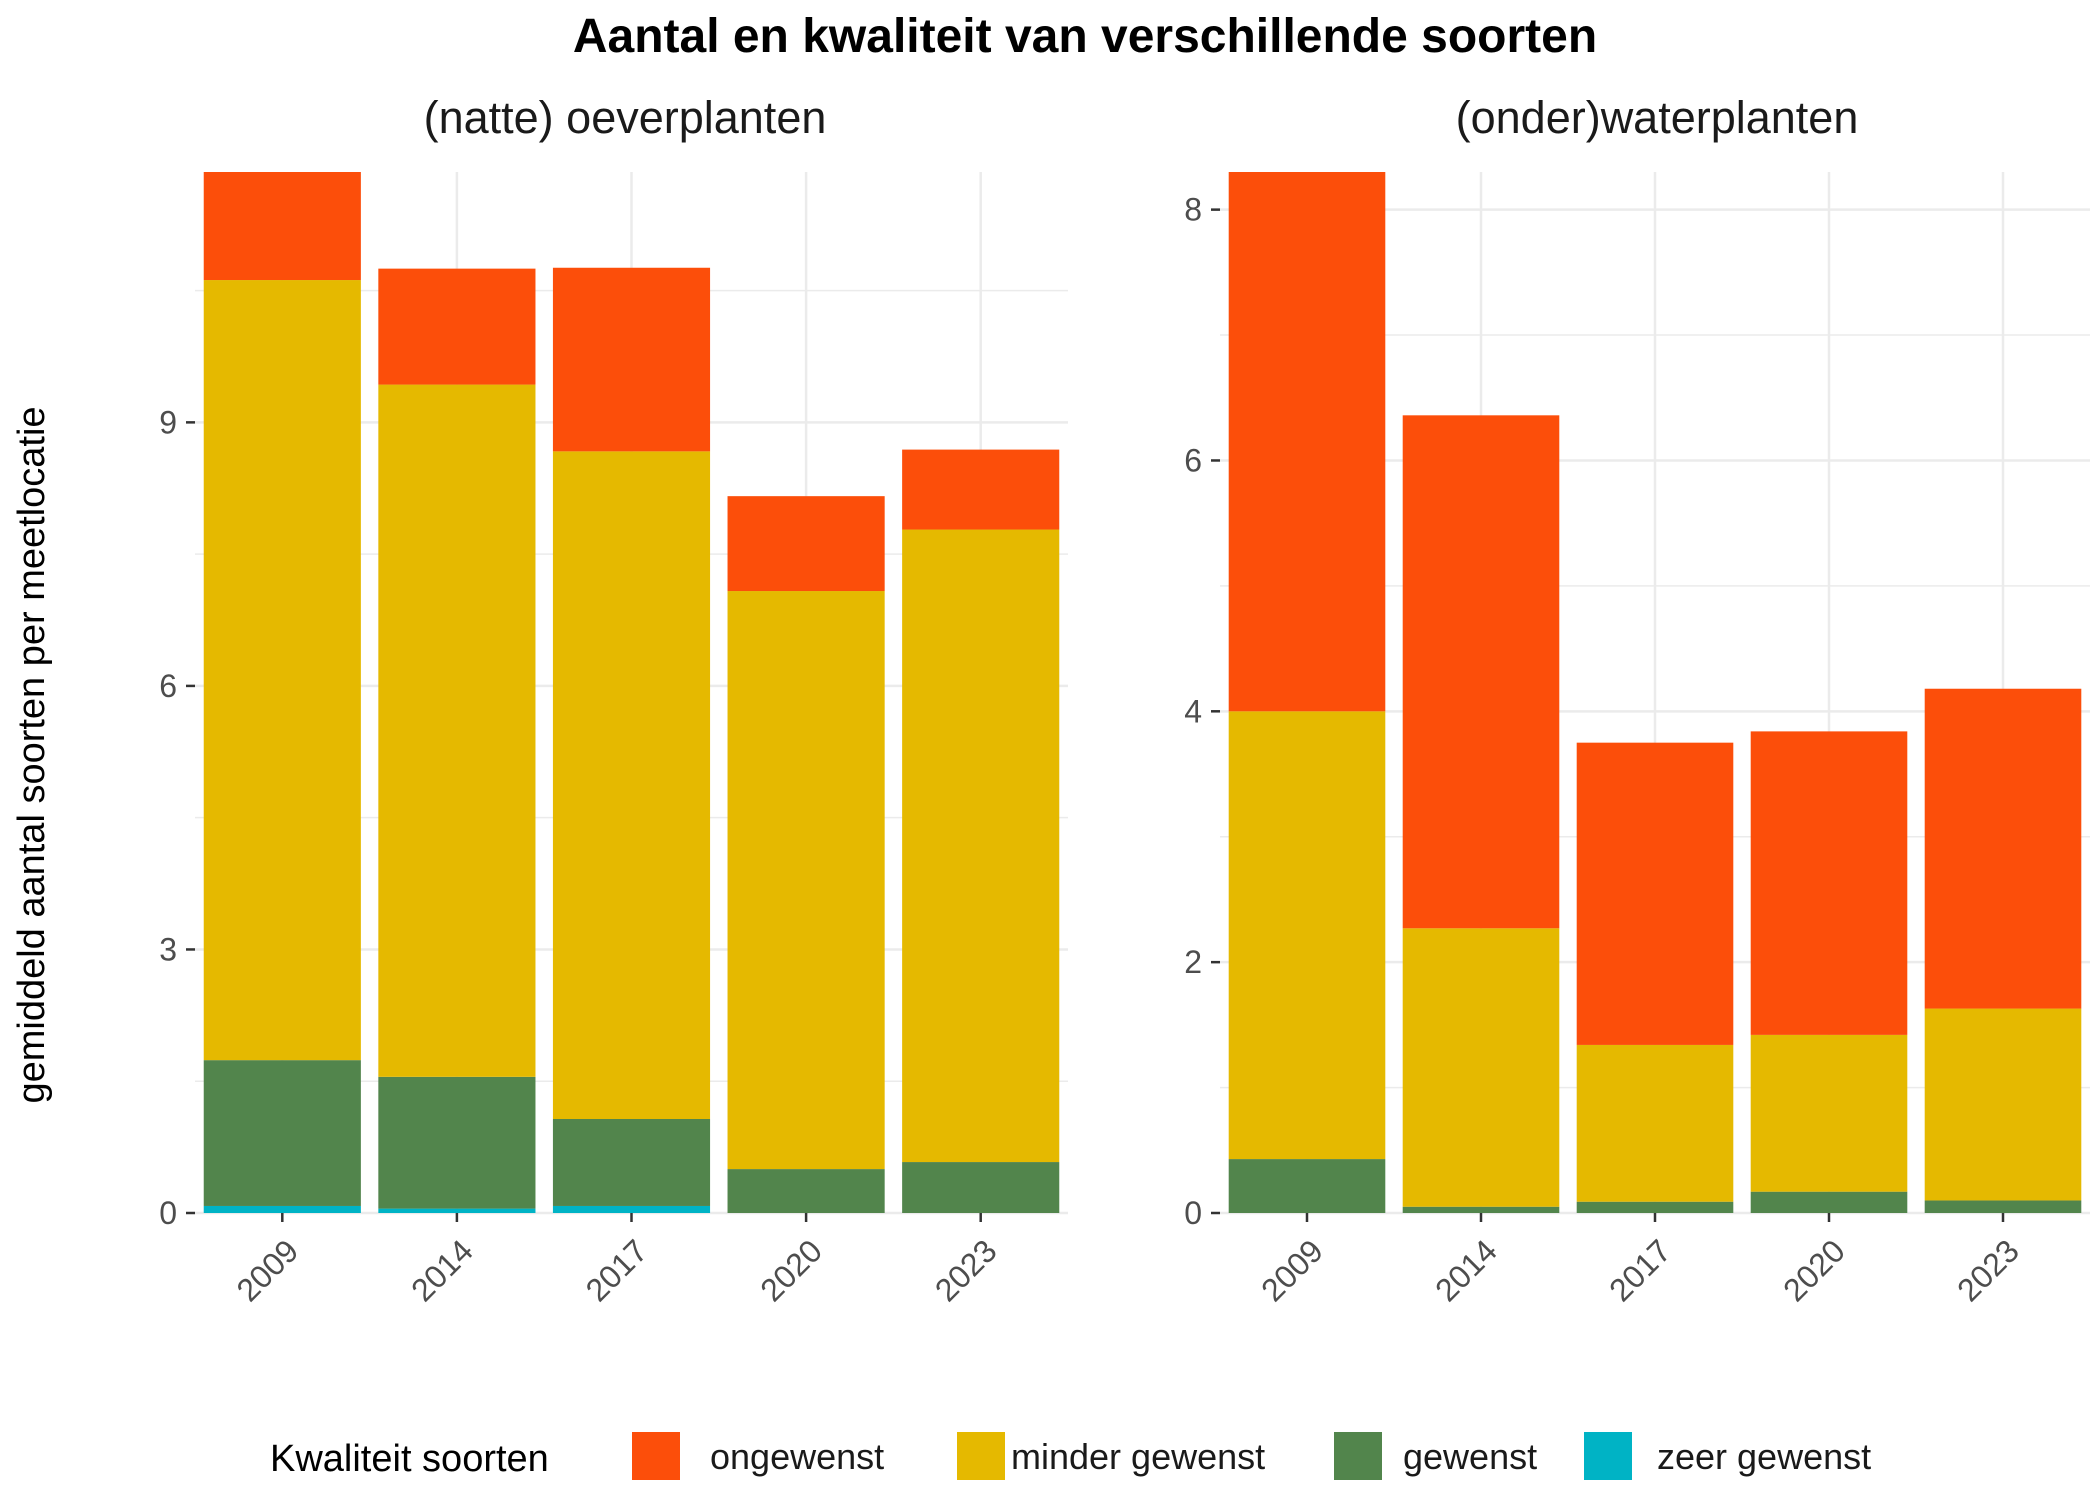  What do you see at coordinates (1608, 1456) in the screenshot?
I see `legend-swatch-zeer-gewenst` at bounding box center [1608, 1456].